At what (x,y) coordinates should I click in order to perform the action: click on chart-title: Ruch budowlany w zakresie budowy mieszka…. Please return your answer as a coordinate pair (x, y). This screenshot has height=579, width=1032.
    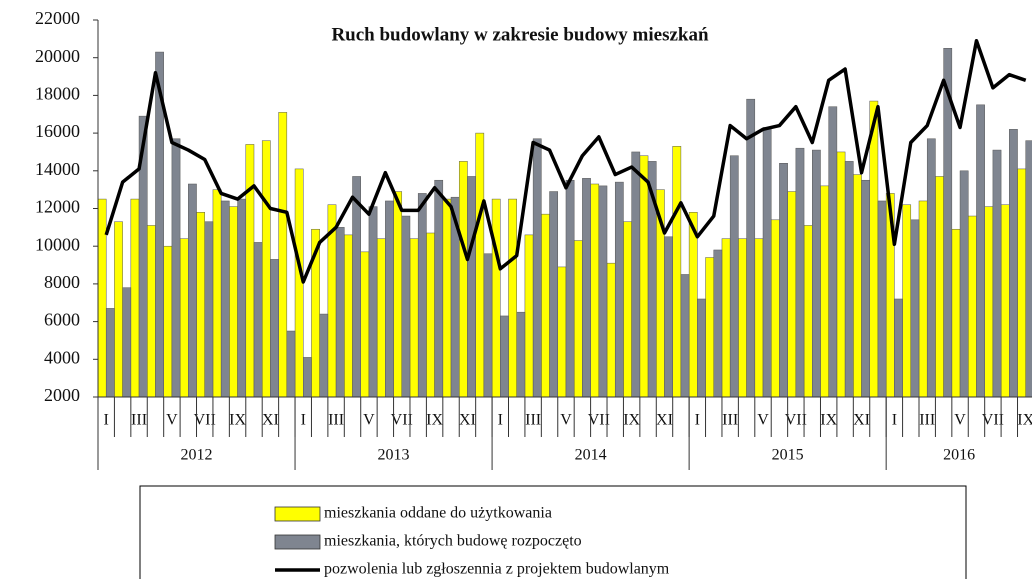
    Looking at the image, I should click on (520, 34).